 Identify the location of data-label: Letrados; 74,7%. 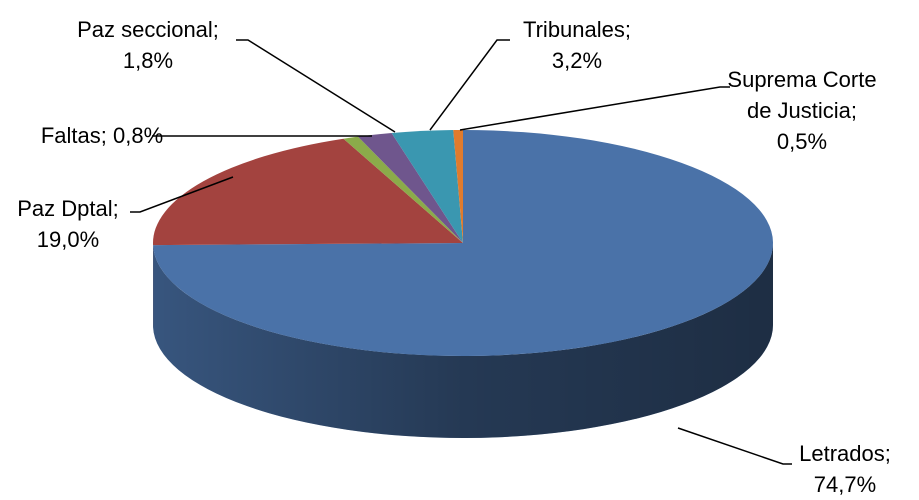
(845, 469).